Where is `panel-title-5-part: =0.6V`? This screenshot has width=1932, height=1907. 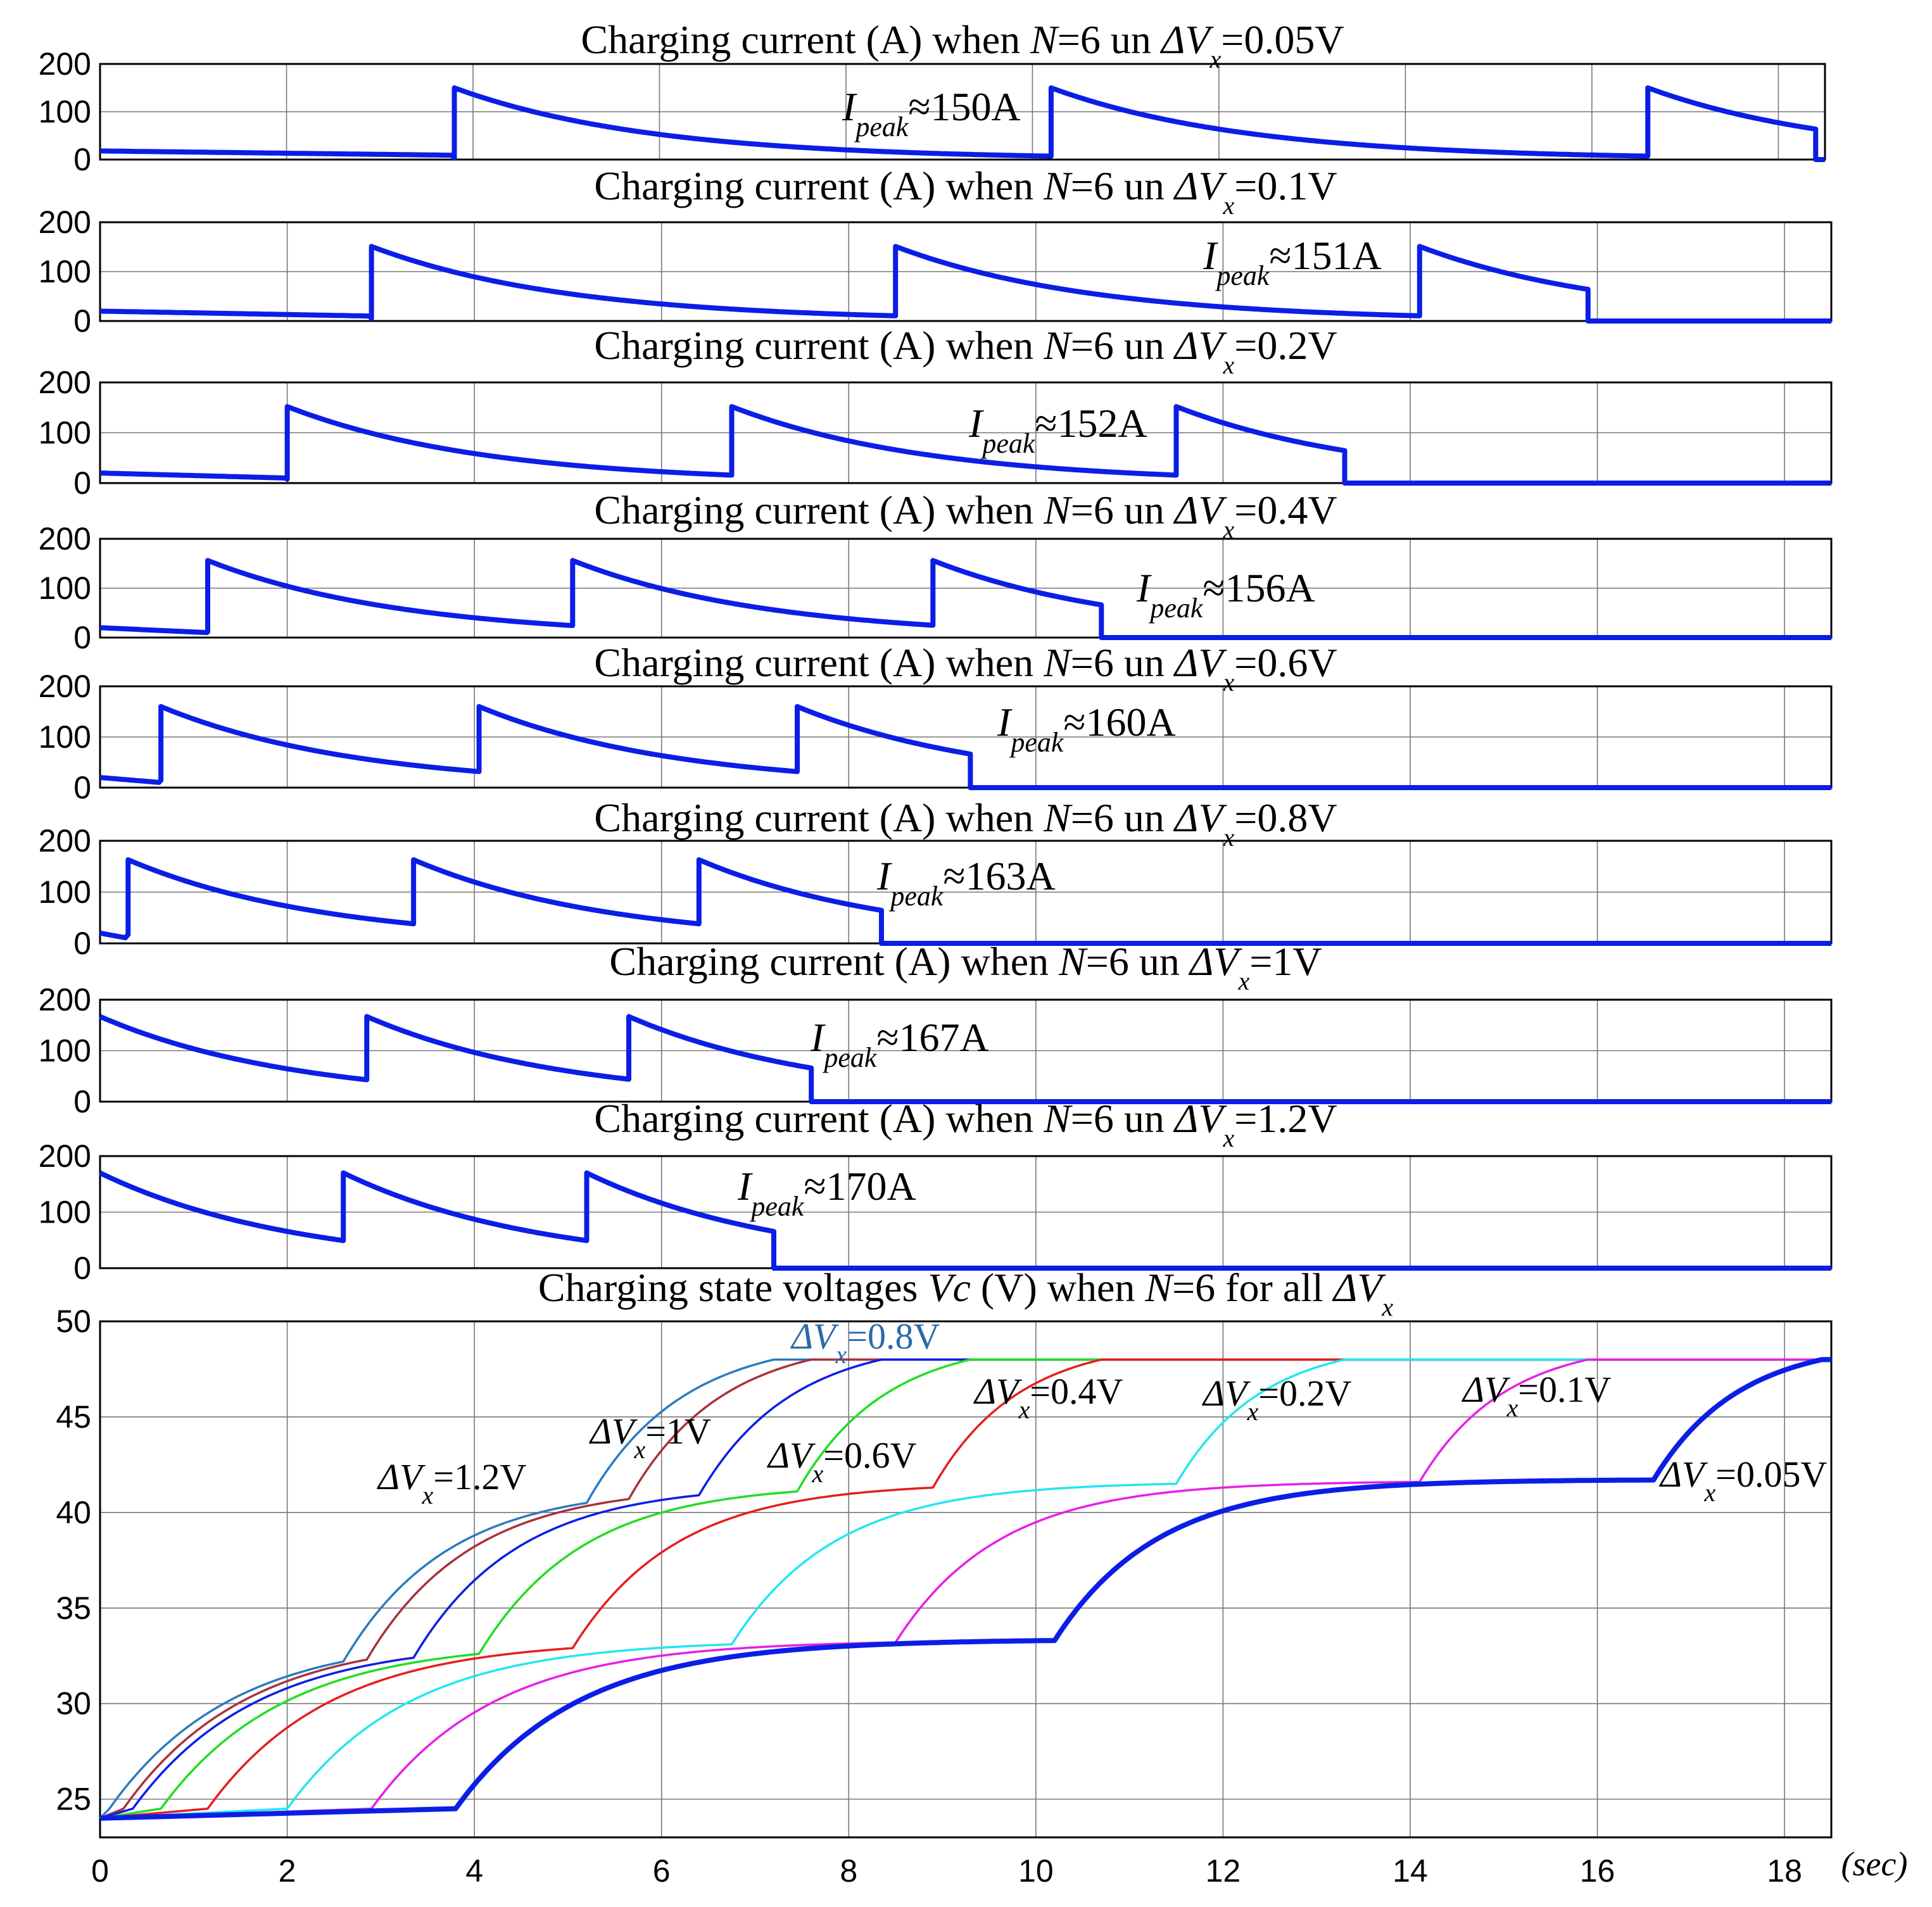
panel-title-5-part: =0.6V is located at coordinates (1285, 662).